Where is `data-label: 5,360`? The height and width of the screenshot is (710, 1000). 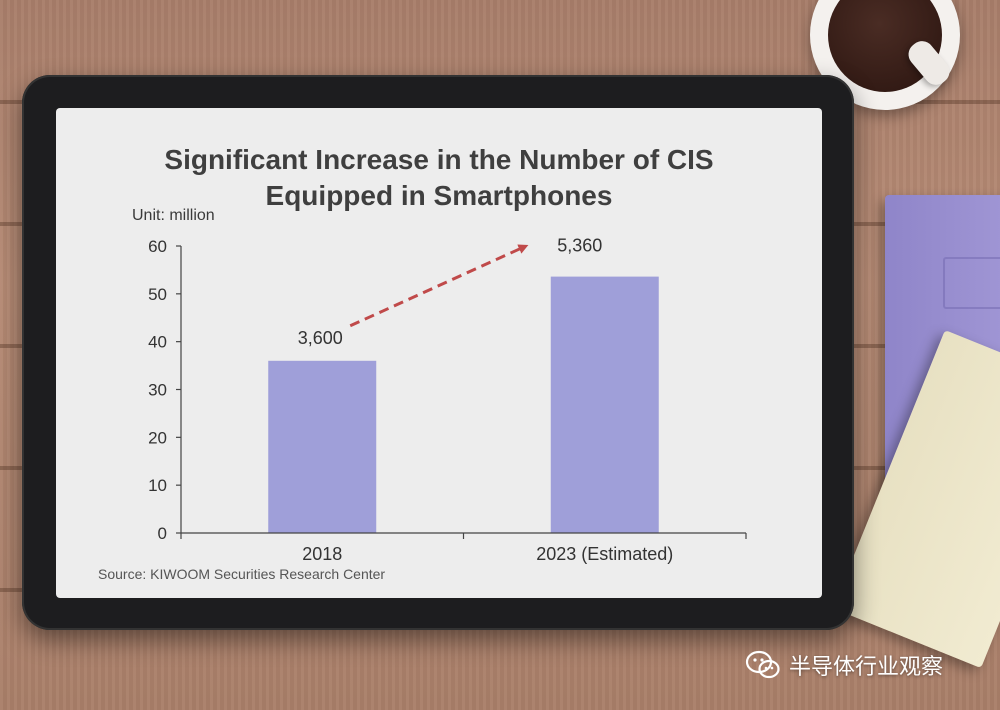 data-label: 5,360 is located at coordinates (579, 246).